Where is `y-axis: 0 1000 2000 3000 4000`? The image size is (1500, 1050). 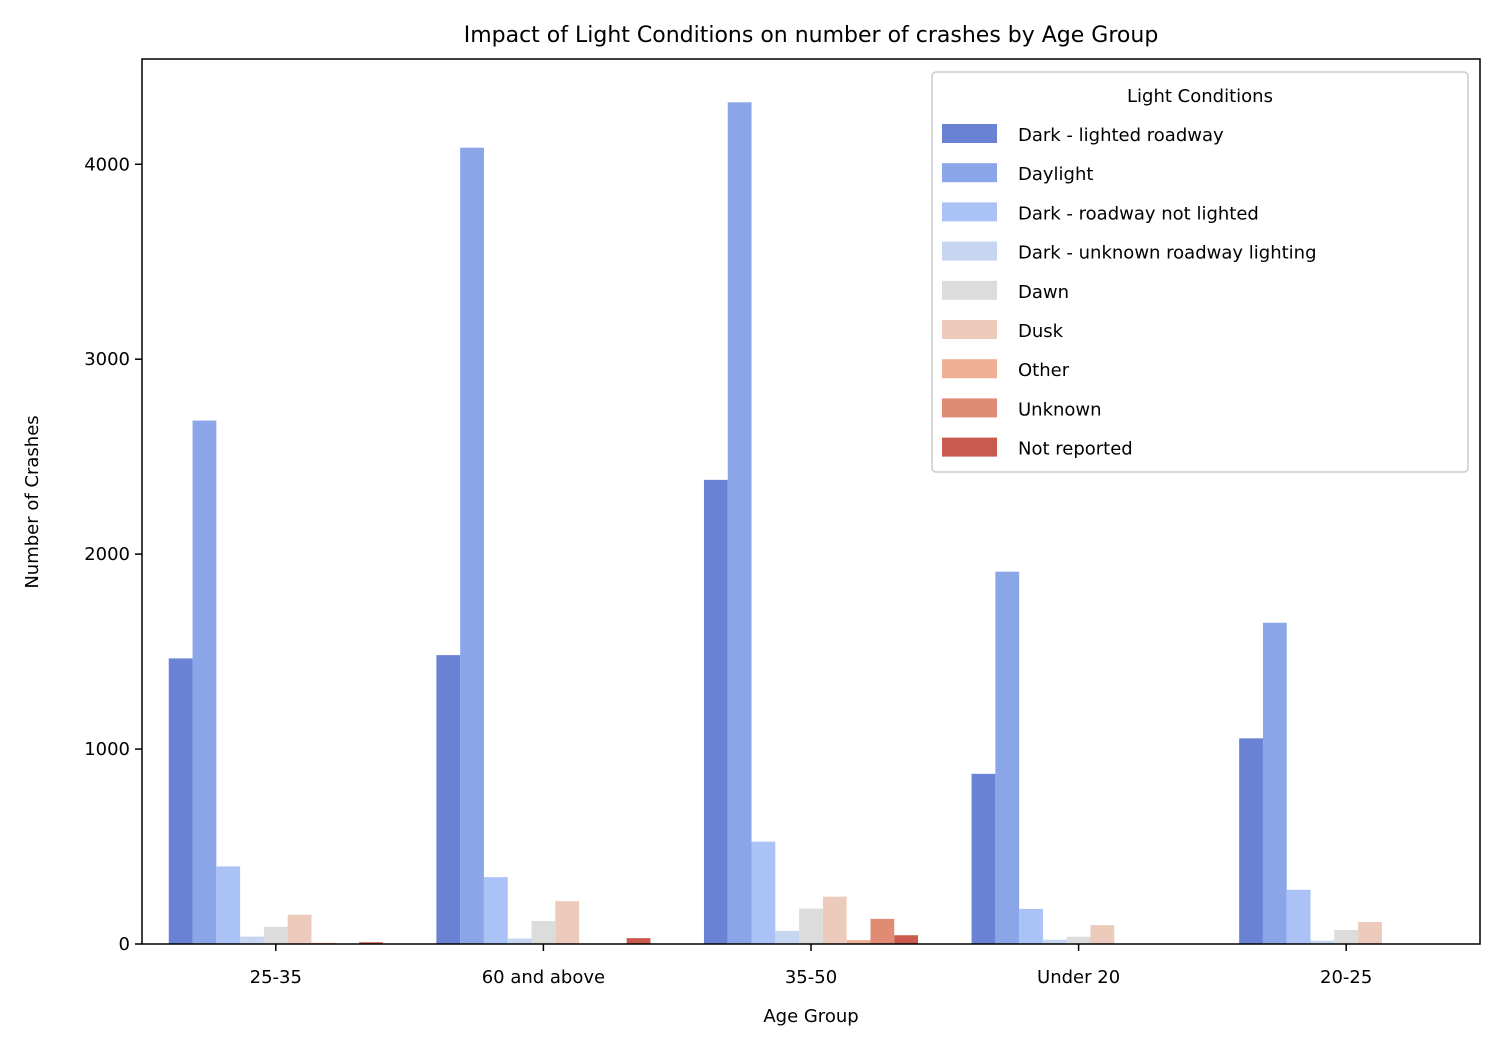
y-axis: 0 1000 2000 3000 4000 is located at coordinates (113, 554).